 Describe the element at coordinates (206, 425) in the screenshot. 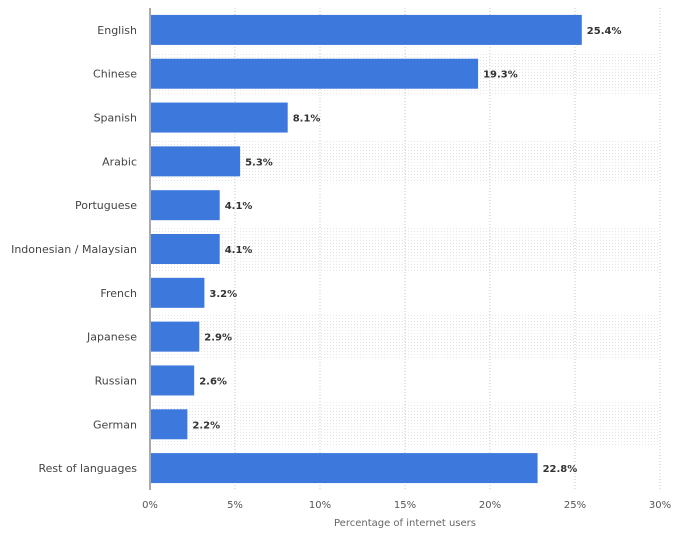

I see `value-label: 2.2%` at that location.